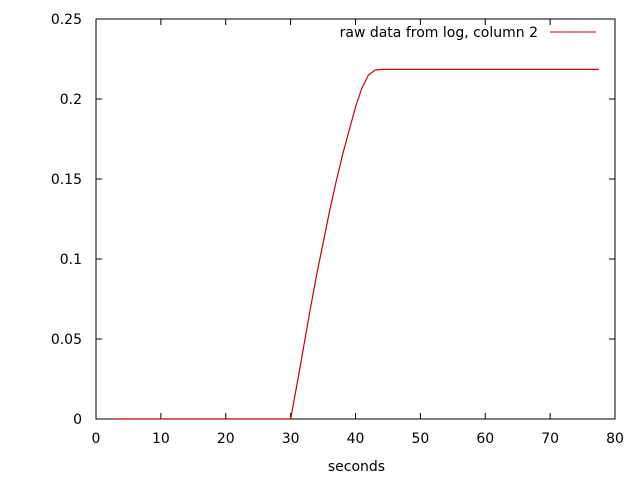 This screenshot has height=480, width=640. Describe the element at coordinates (66, 180) in the screenshot. I see `y-tick-label: 0.15` at that location.